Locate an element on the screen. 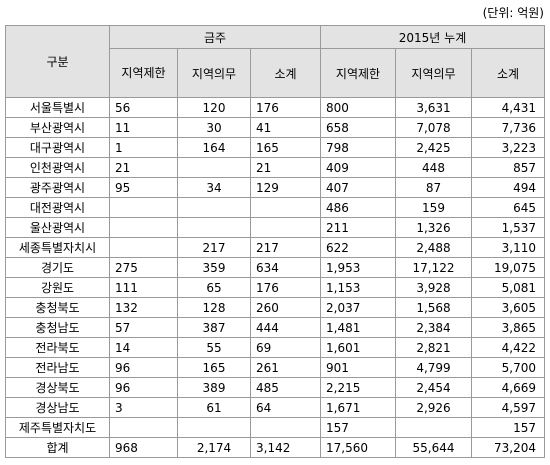 The height and width of the screenshot is (465, 550). row-region-label: 울산광역시 is located at coordinates (57, 227).